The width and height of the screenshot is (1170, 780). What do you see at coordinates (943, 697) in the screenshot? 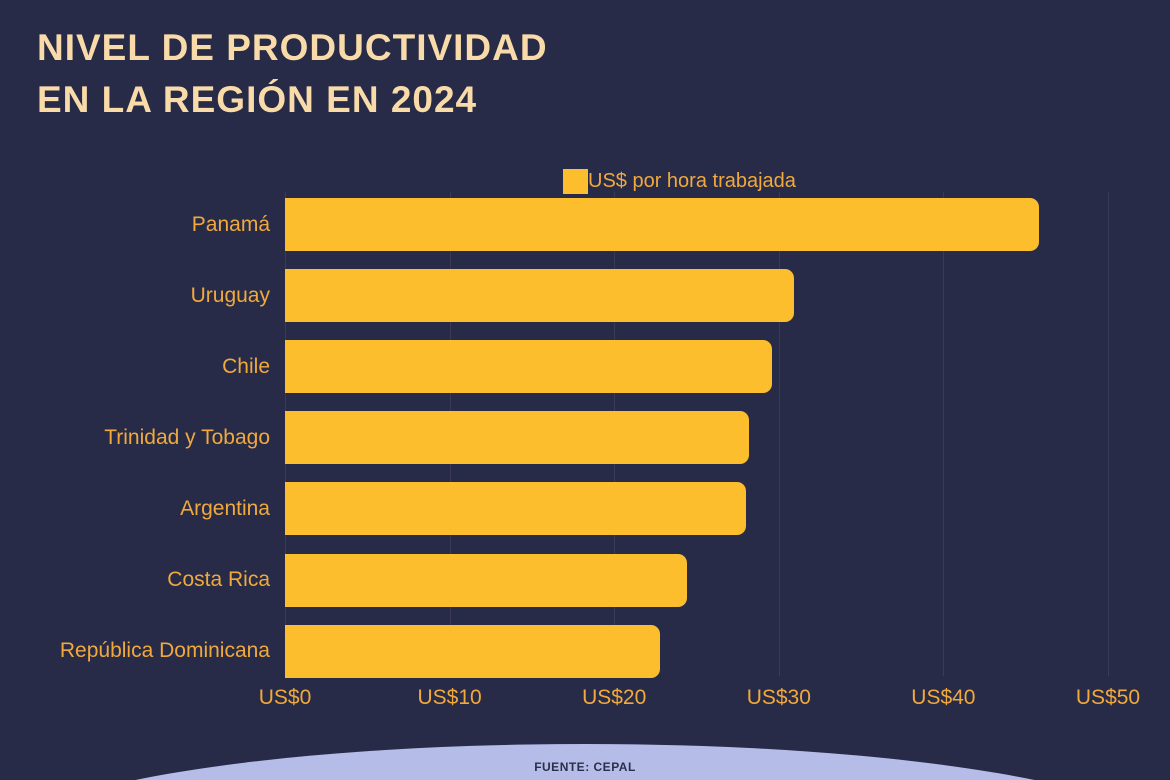
I see `x-tick-label: US$40` at bounding box center [943, 697].